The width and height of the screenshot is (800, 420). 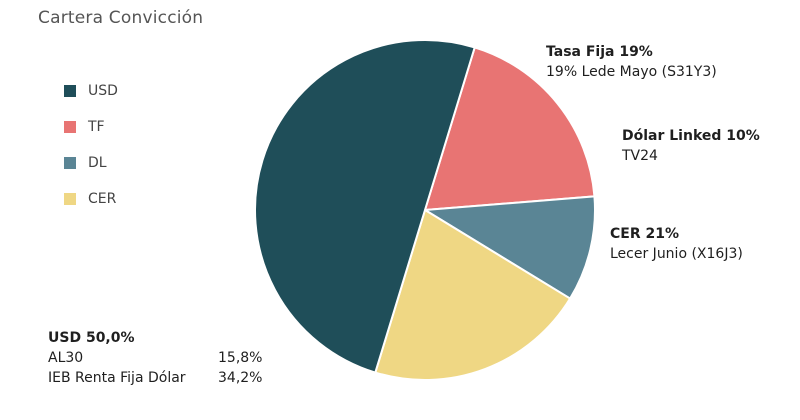 I want to click on legend-label-usd: USD, so click(x=103, y=91).